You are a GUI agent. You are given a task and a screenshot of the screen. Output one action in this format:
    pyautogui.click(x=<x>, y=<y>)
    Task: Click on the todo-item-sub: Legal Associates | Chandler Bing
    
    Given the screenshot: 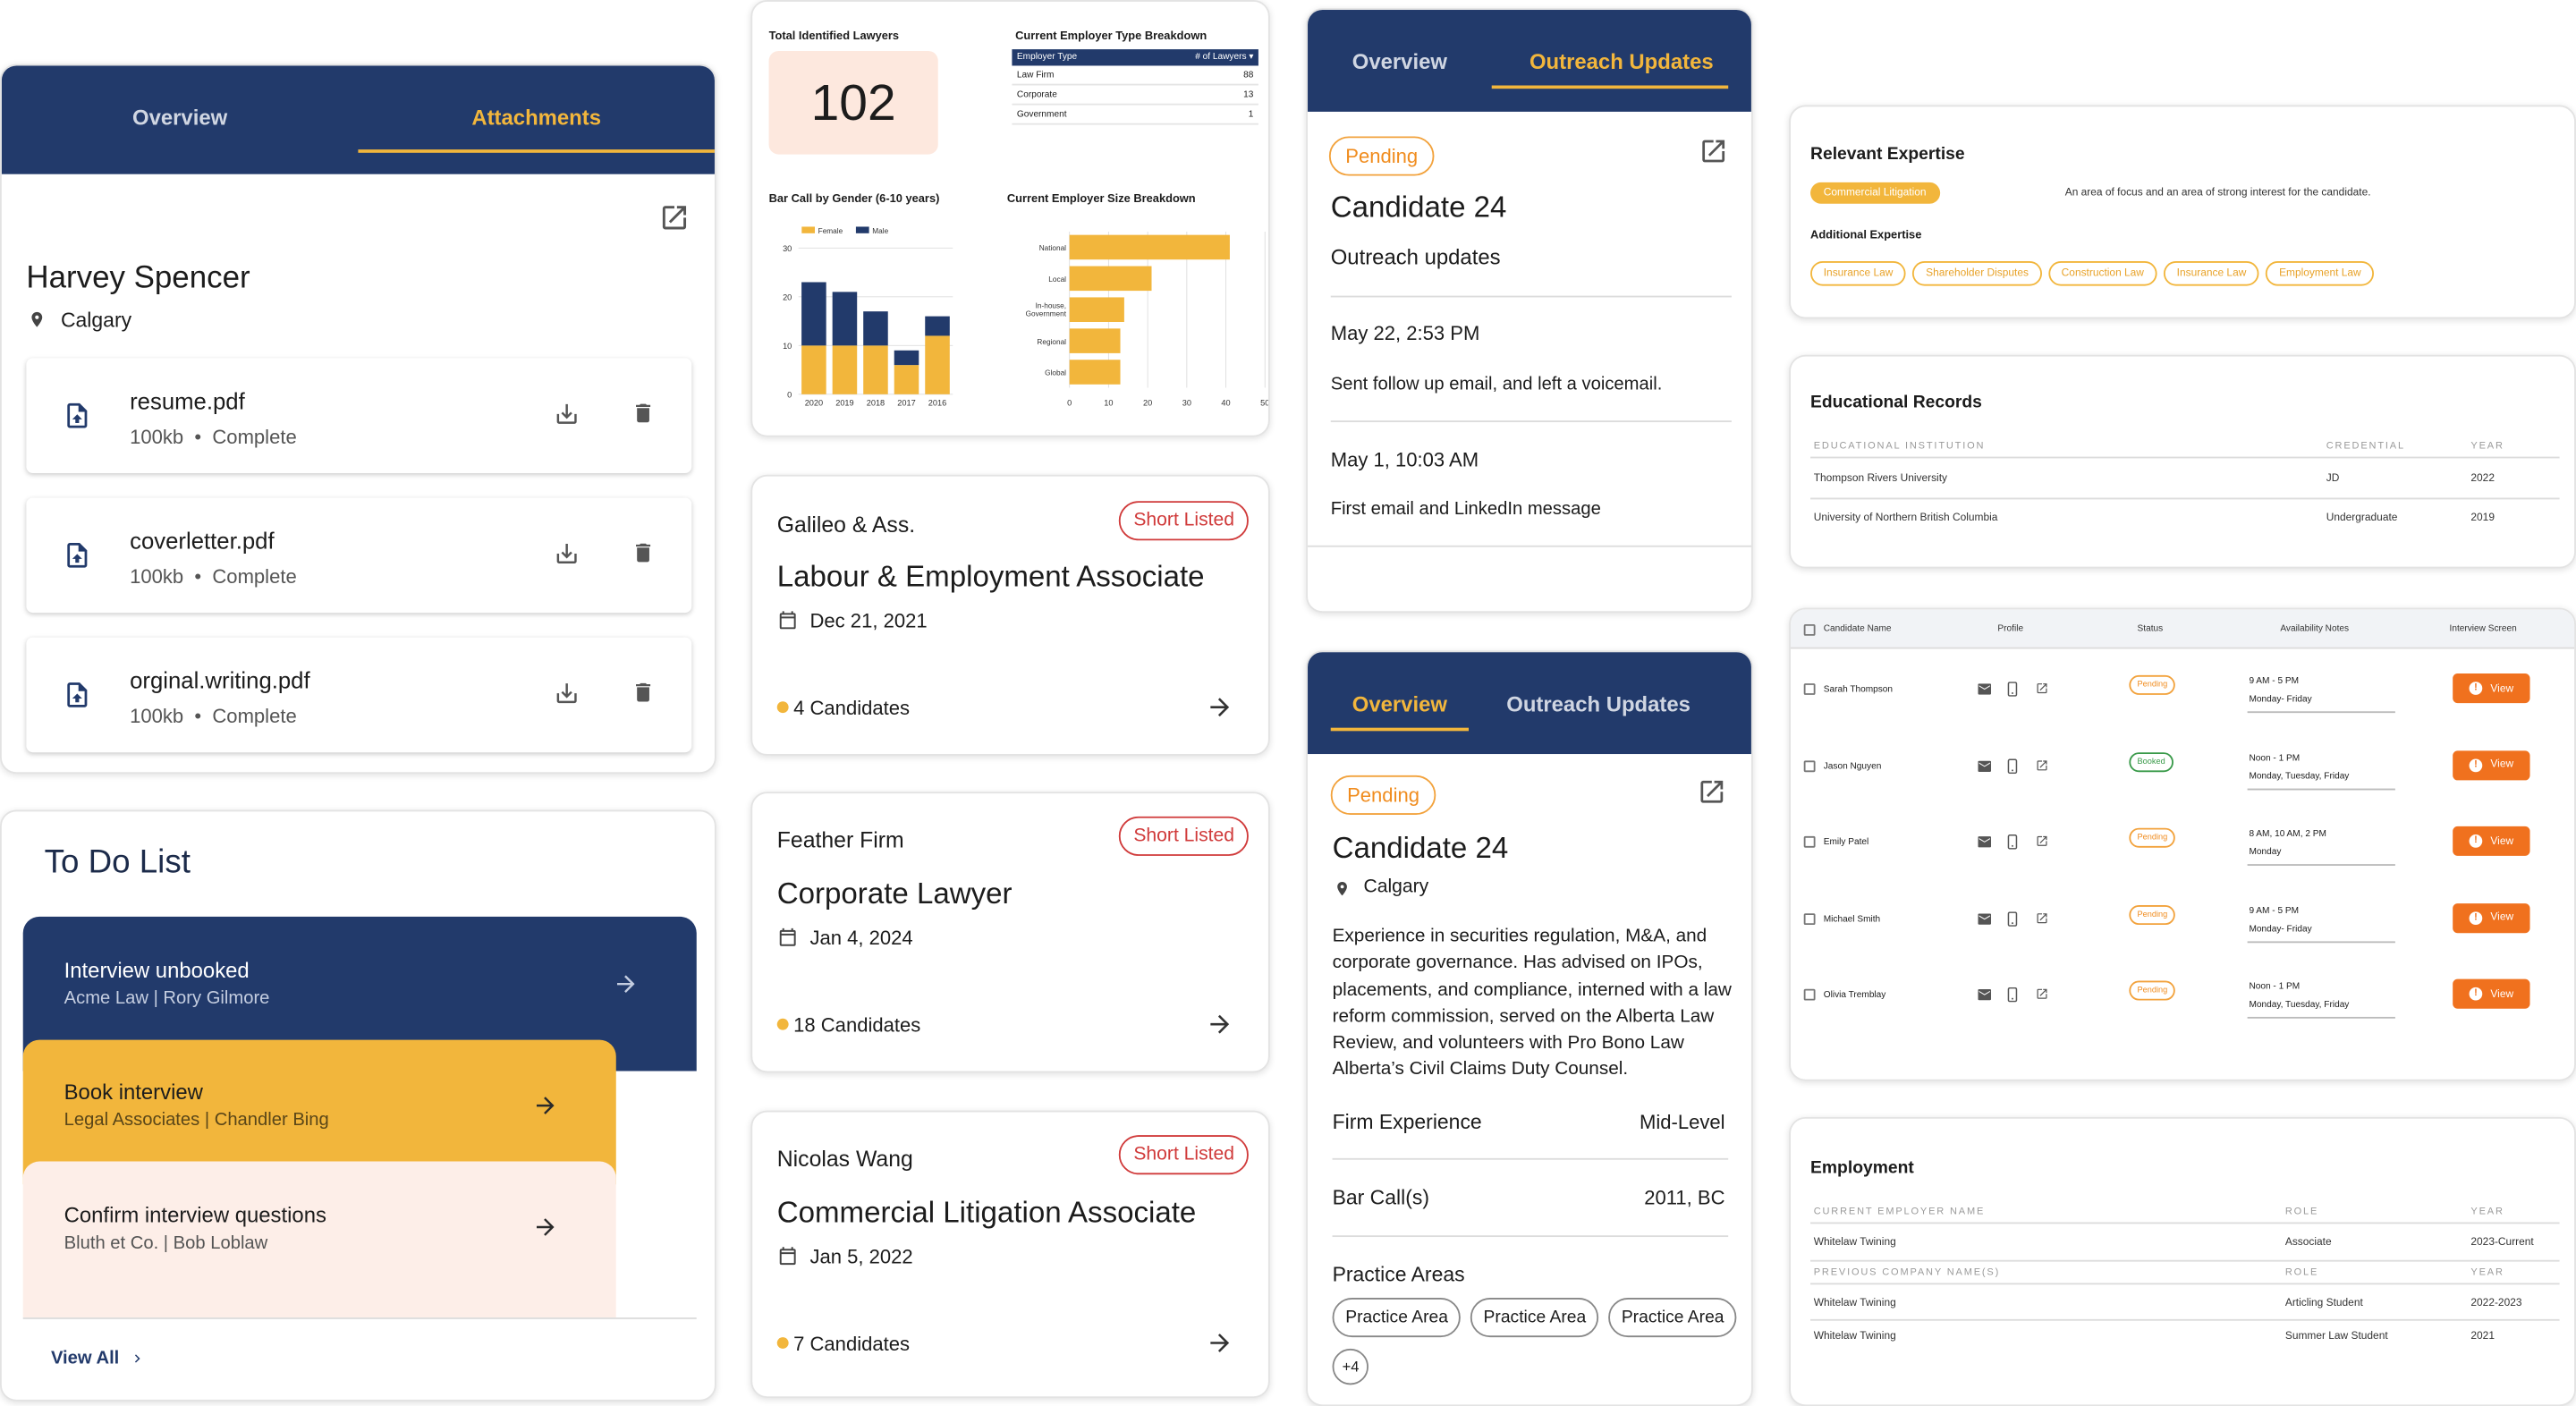 What is the action you would take?
    pyautogui.click(x=196, y=1120)
    